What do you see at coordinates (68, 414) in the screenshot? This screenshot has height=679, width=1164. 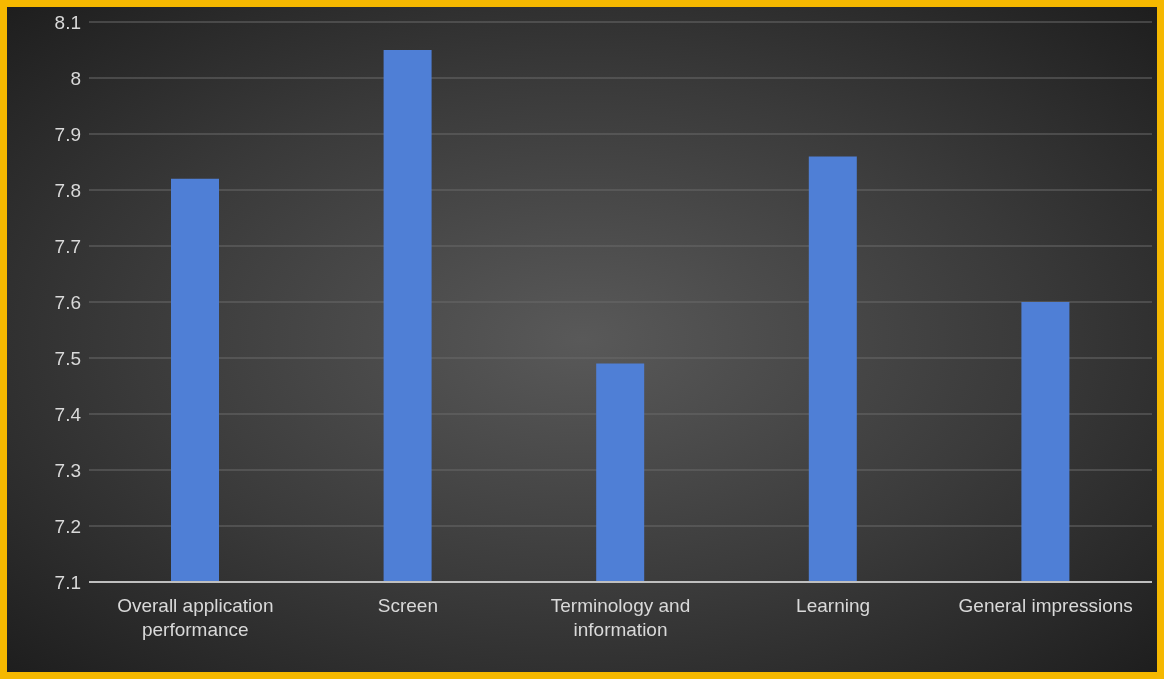 I see `y-tick-label: 7.4` at bounding box center [68, 414].